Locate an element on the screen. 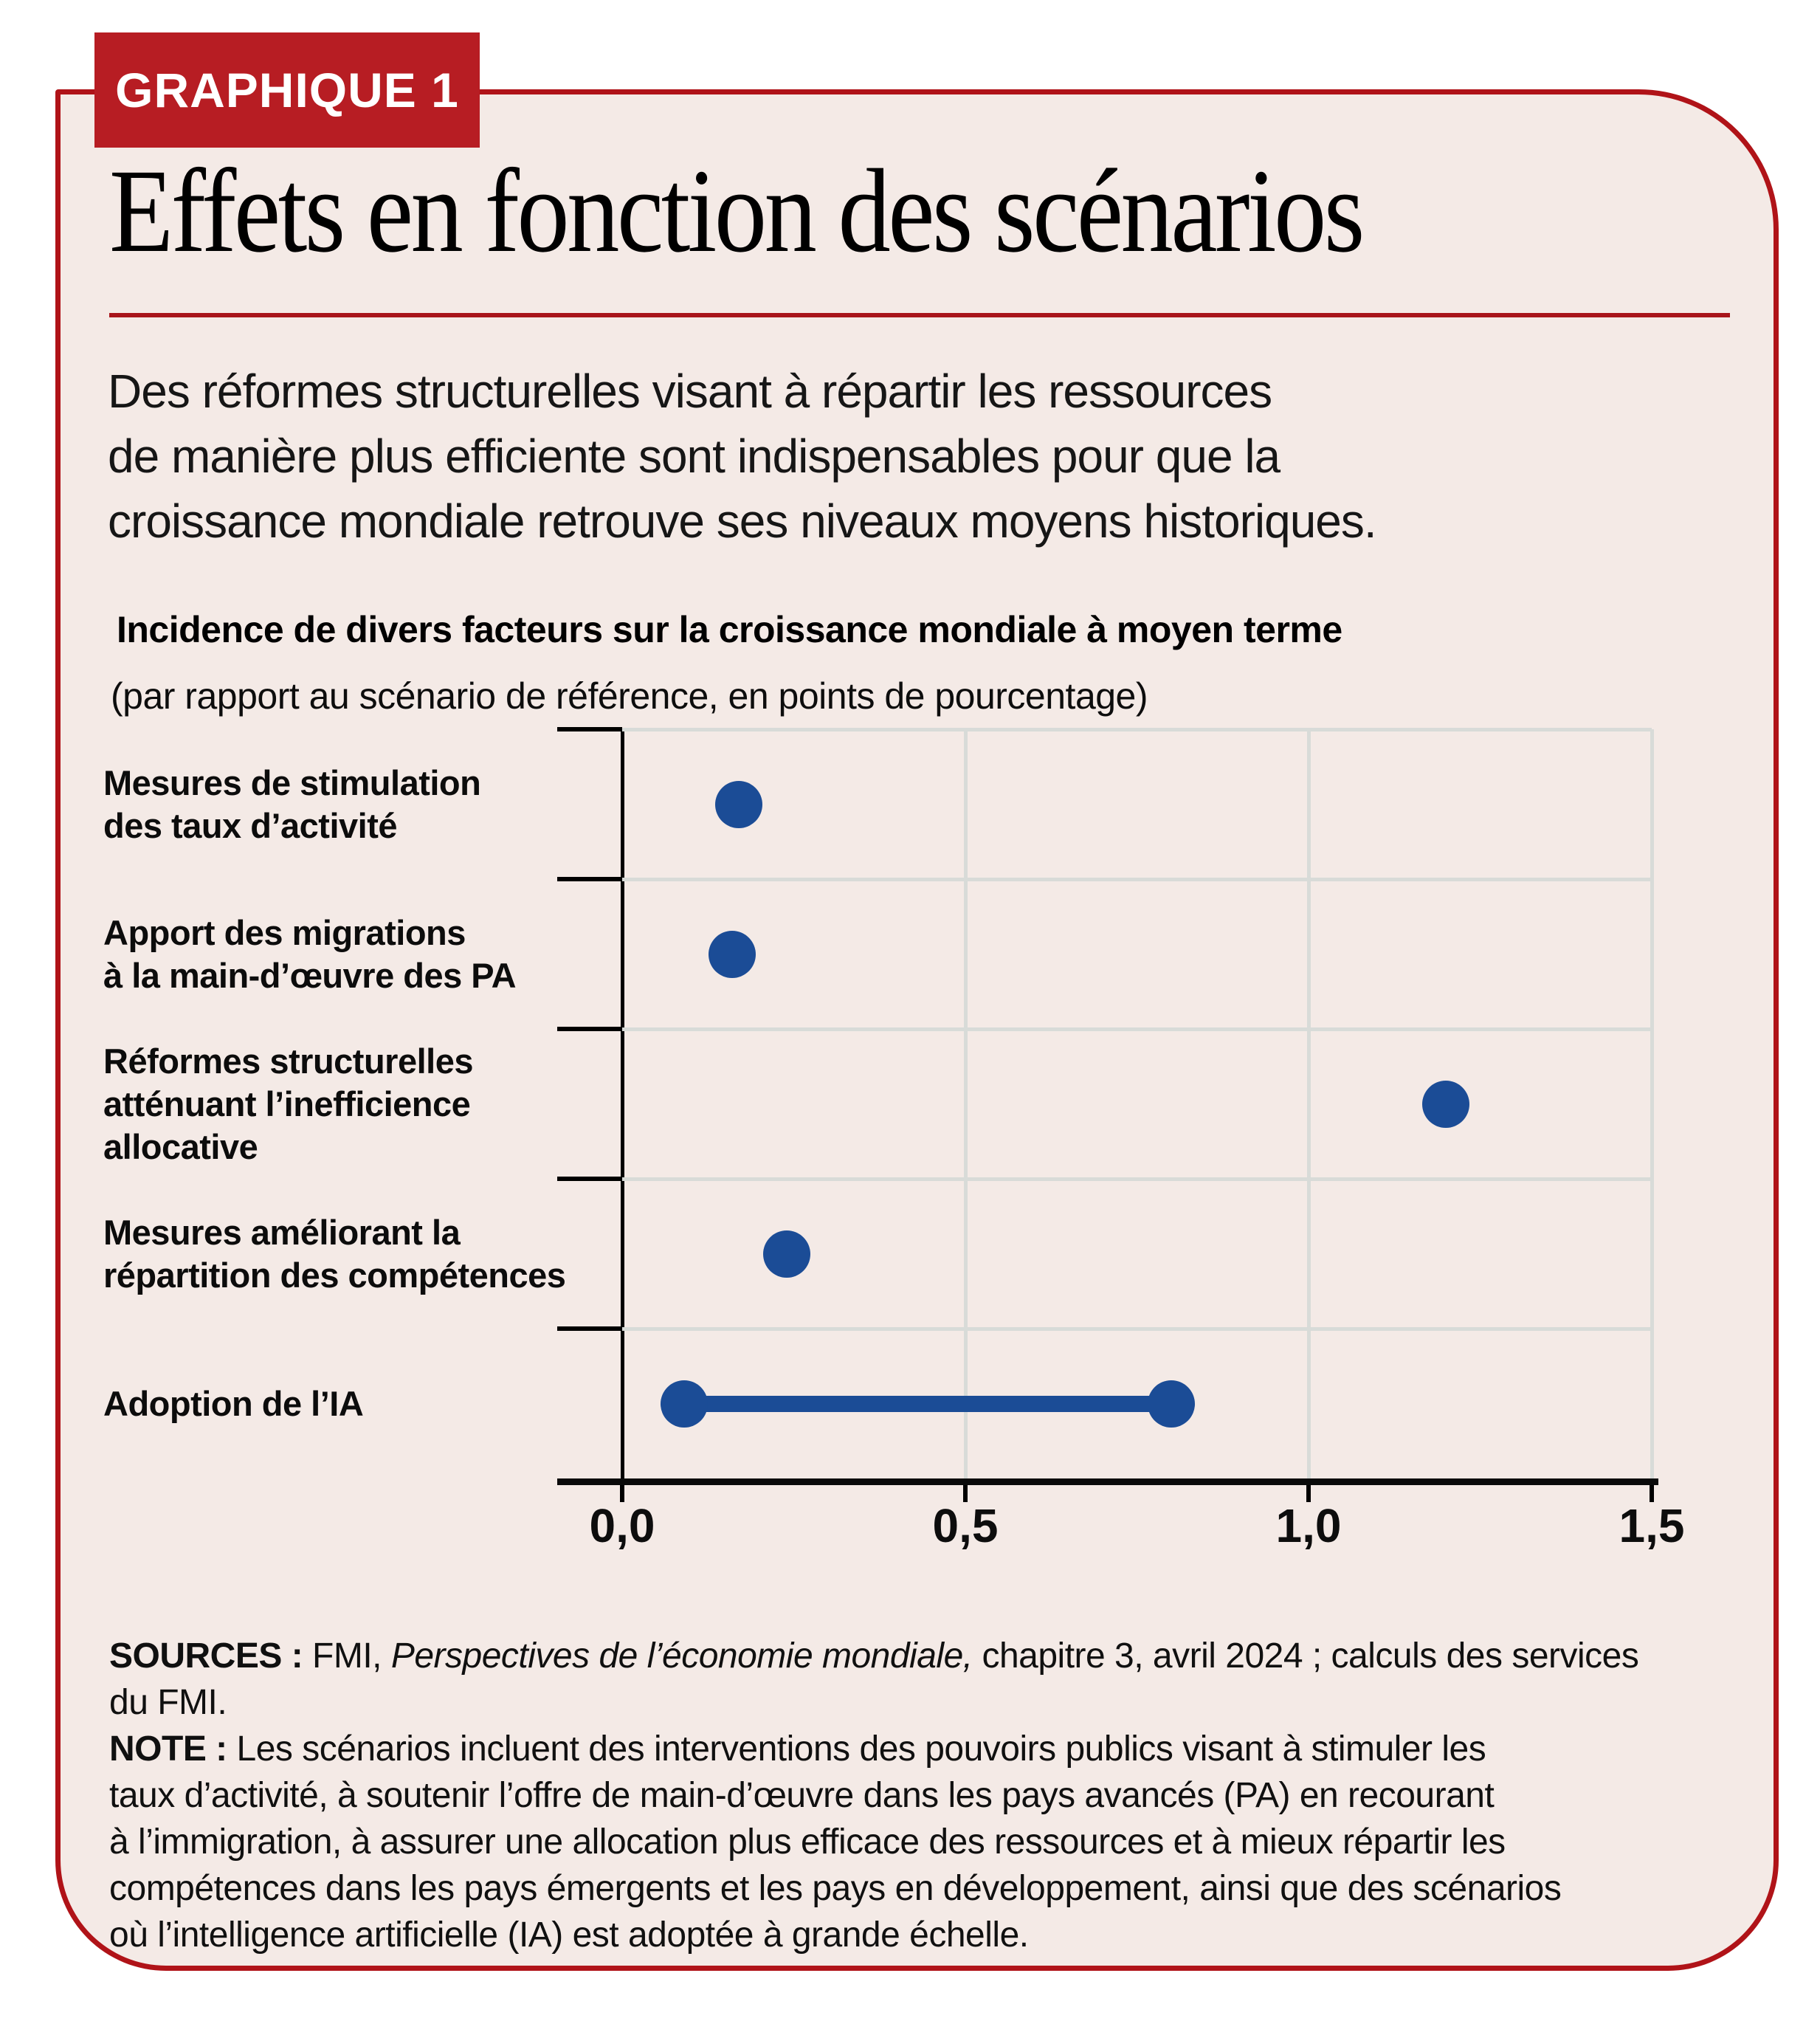  range-bar is located at coordinates (927, 1404).